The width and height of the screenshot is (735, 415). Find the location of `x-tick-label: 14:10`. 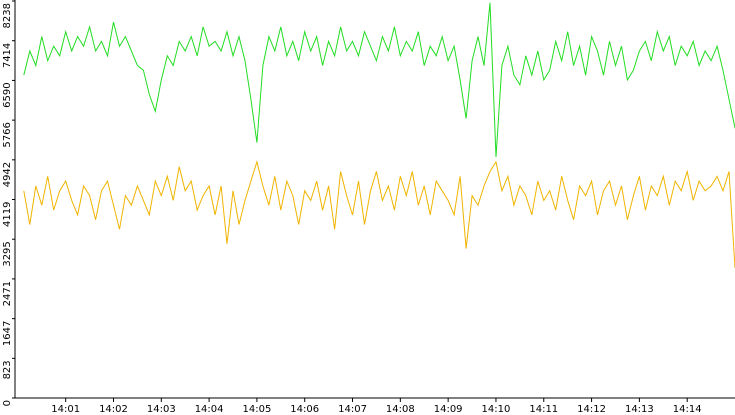

x-tick-label: 14:10 is located at coordinates (496, 409).